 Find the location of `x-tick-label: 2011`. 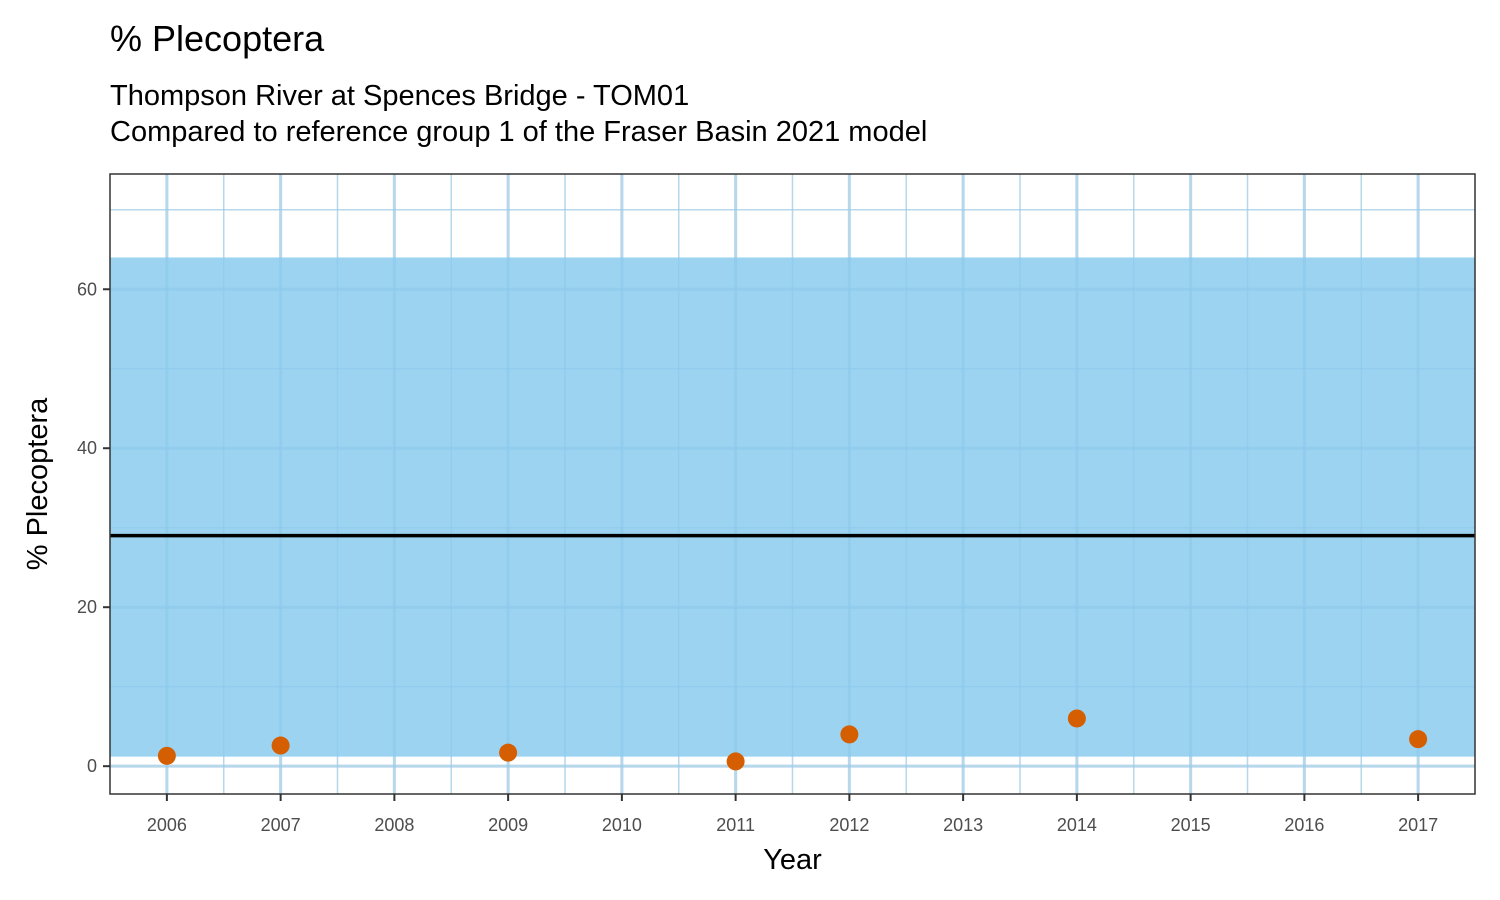

x-tick-label: 2011 is located at coordinates (735, 825).